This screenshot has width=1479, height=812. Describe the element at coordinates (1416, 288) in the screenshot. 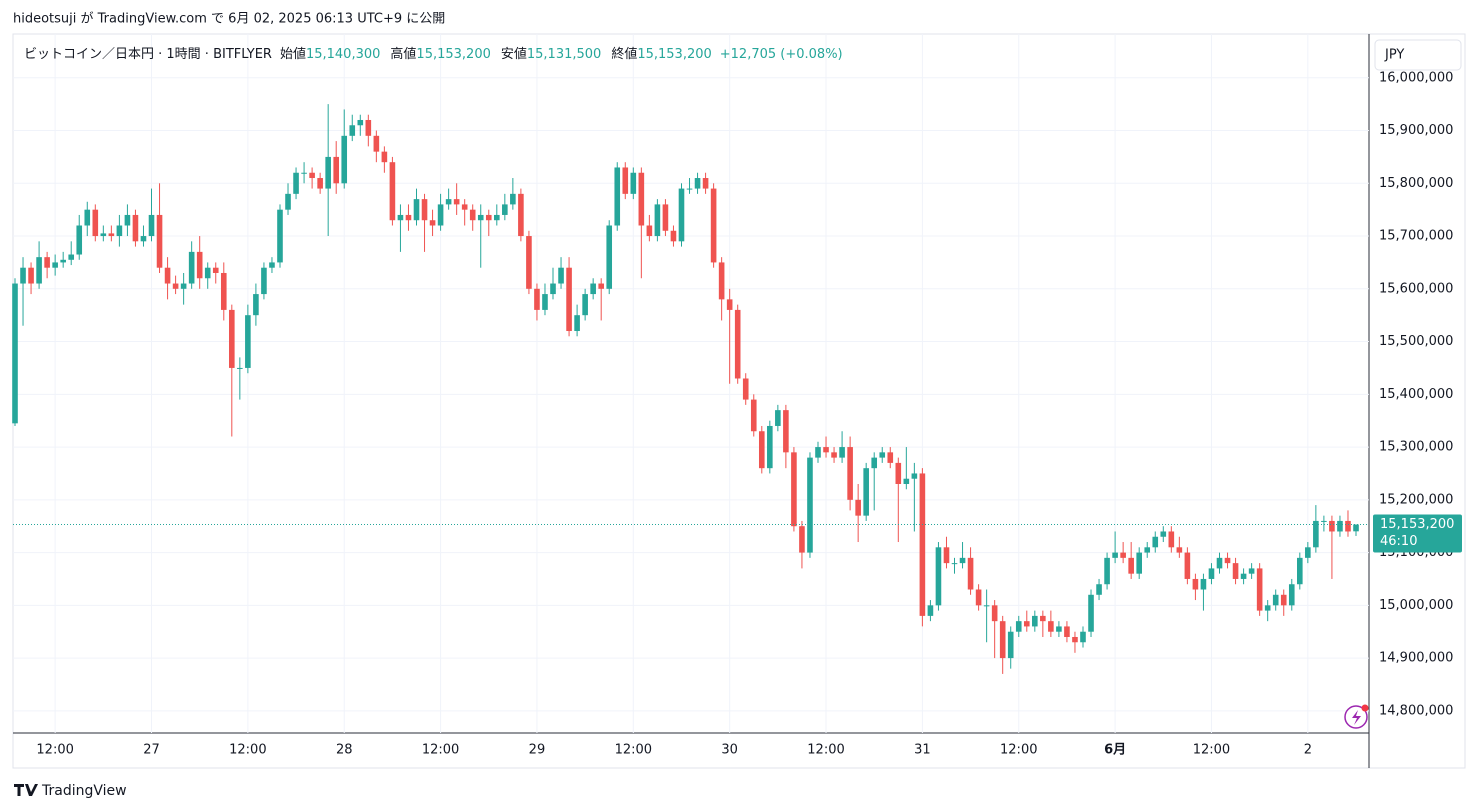

I see `y-tick-label: 15,600,000` at that location.